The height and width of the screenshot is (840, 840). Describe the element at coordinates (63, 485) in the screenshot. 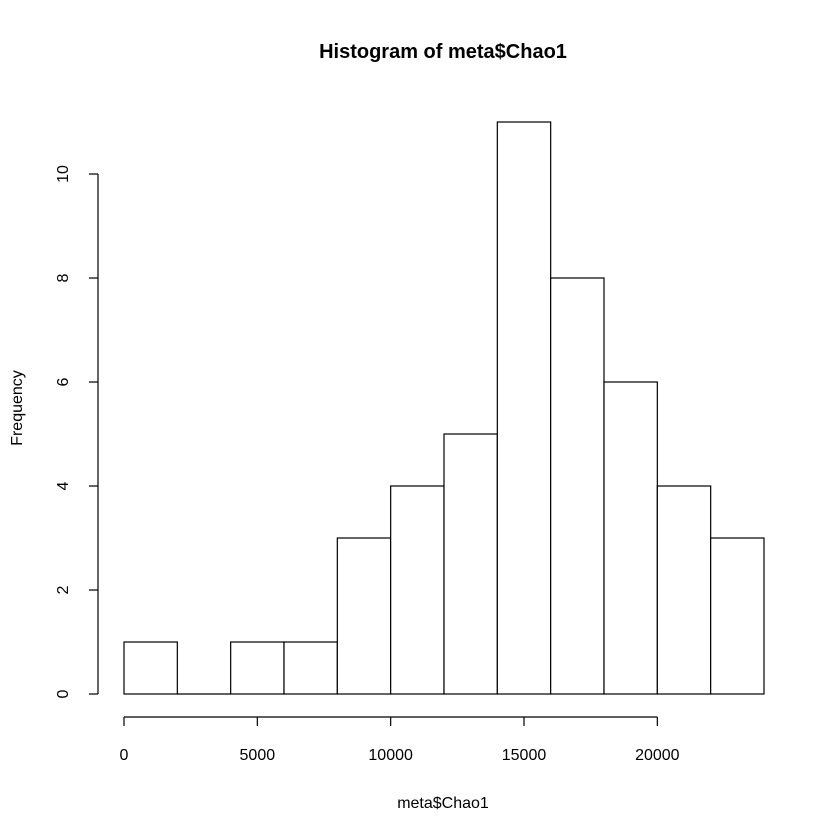

I see `y-tick-label: 4` at that location.